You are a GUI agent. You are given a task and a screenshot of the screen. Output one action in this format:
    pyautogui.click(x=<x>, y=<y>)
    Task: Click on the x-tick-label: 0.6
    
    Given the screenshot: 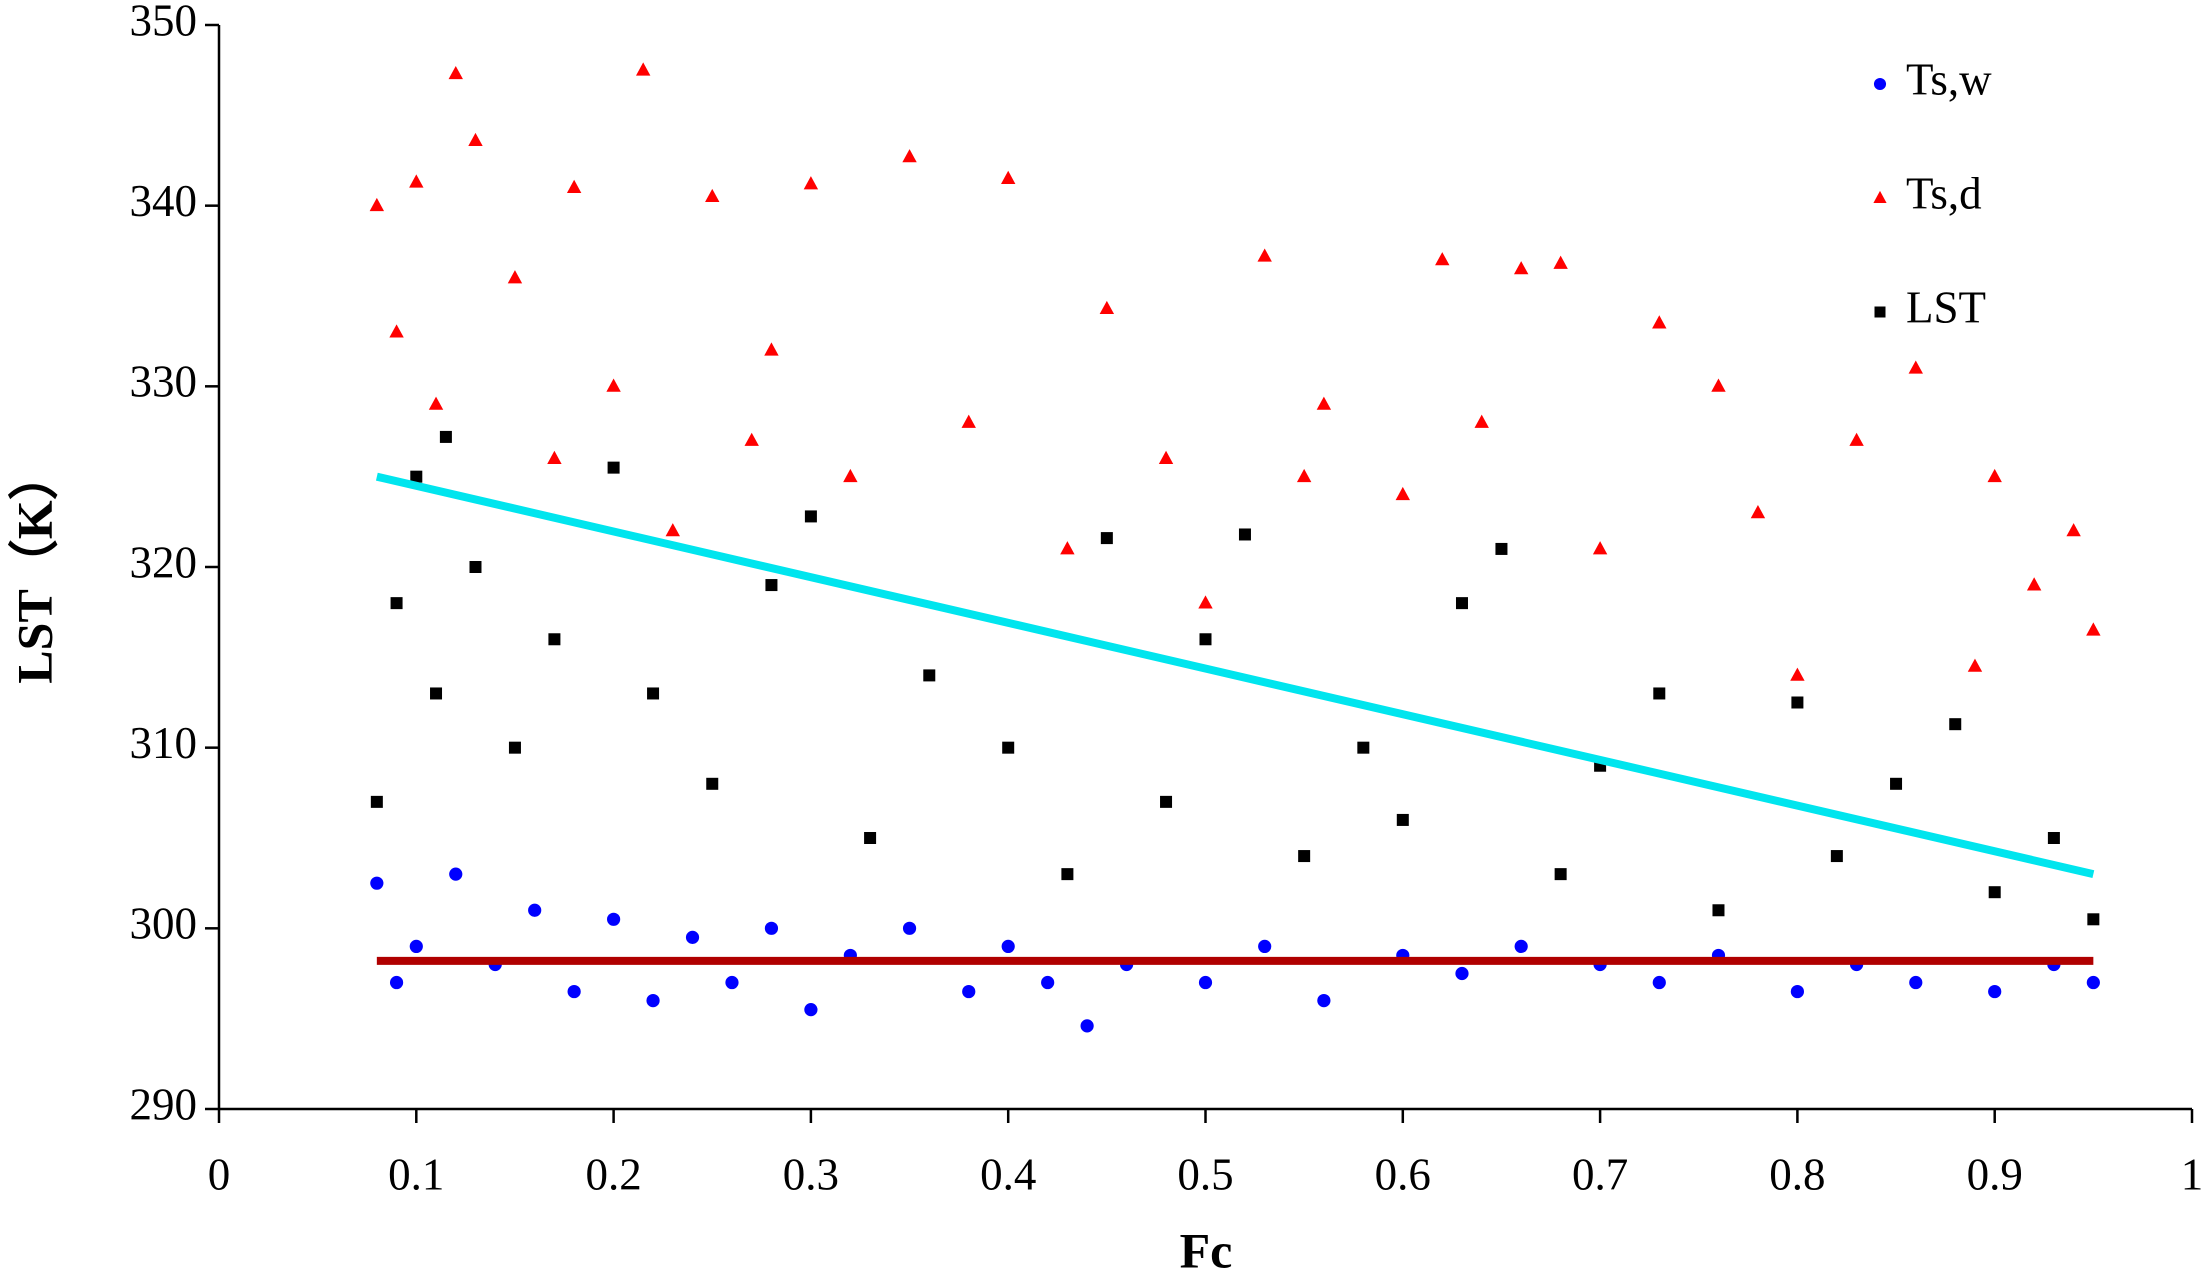 What is the action you would take?
    pyautogui.click(x=1403, y=1174)
    